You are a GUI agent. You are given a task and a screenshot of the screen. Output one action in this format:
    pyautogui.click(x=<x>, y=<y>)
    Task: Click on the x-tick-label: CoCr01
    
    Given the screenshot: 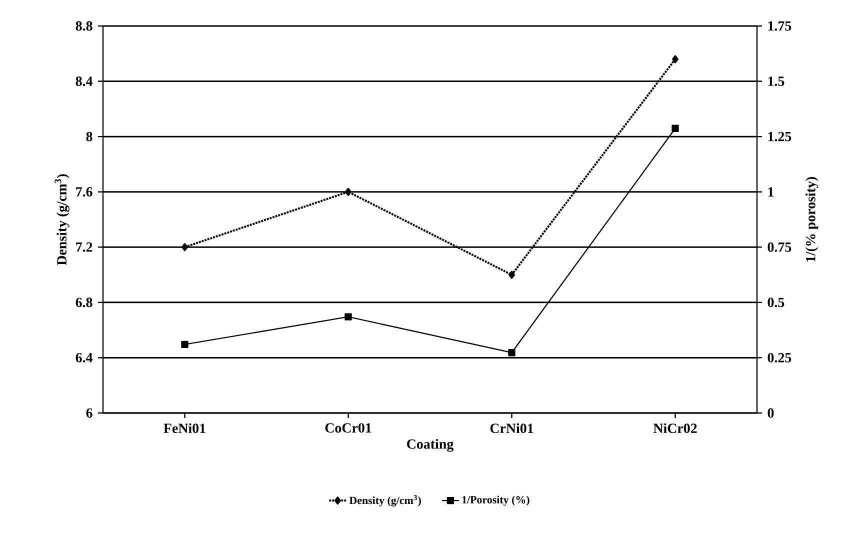 What is the action you would take?
    pyautogui.click(x=348, y=428)
    